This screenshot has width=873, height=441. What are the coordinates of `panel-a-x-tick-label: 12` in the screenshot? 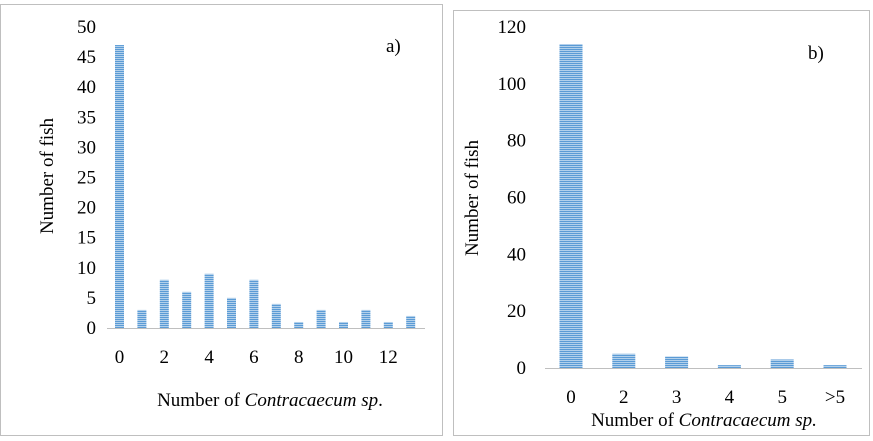 It's located at (388, 357).